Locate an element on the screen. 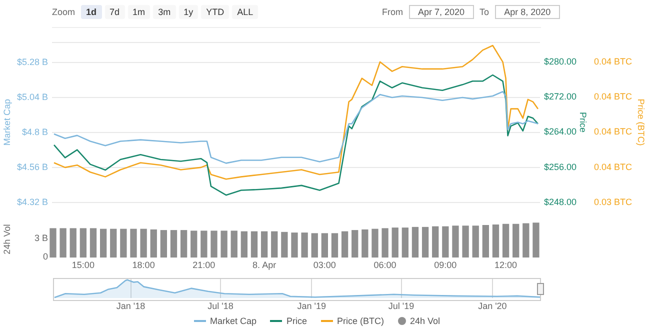 The width and height of the screenshot is (648, 332). x-tick-label: 12:00 is located at coordinates (506, 265).